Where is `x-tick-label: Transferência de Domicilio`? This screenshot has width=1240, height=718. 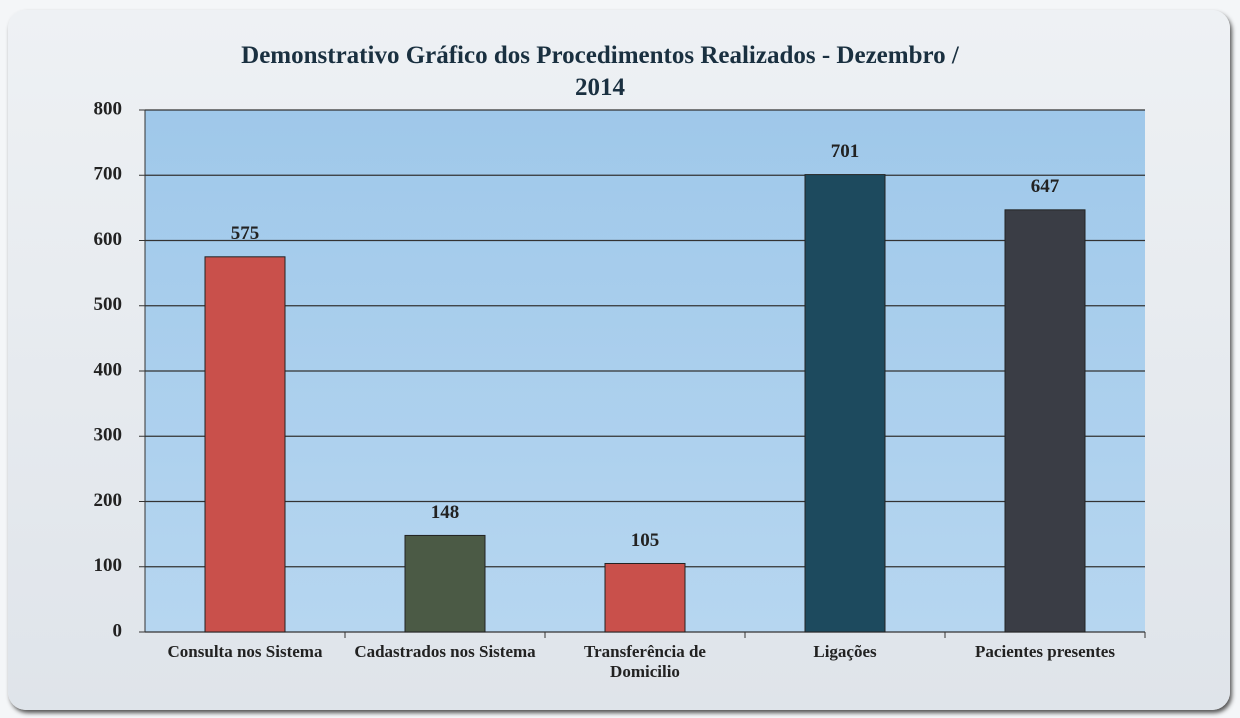 x-tick-label: Transferência de Domicilio is located at coordinates (645, 661).